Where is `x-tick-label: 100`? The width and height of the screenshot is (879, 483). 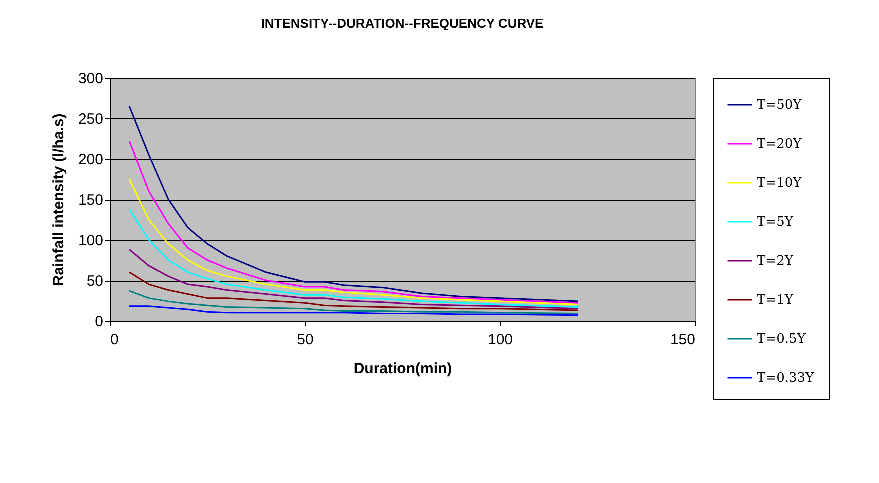 x-tick-label: 100 is located at coordinates (501, 340).